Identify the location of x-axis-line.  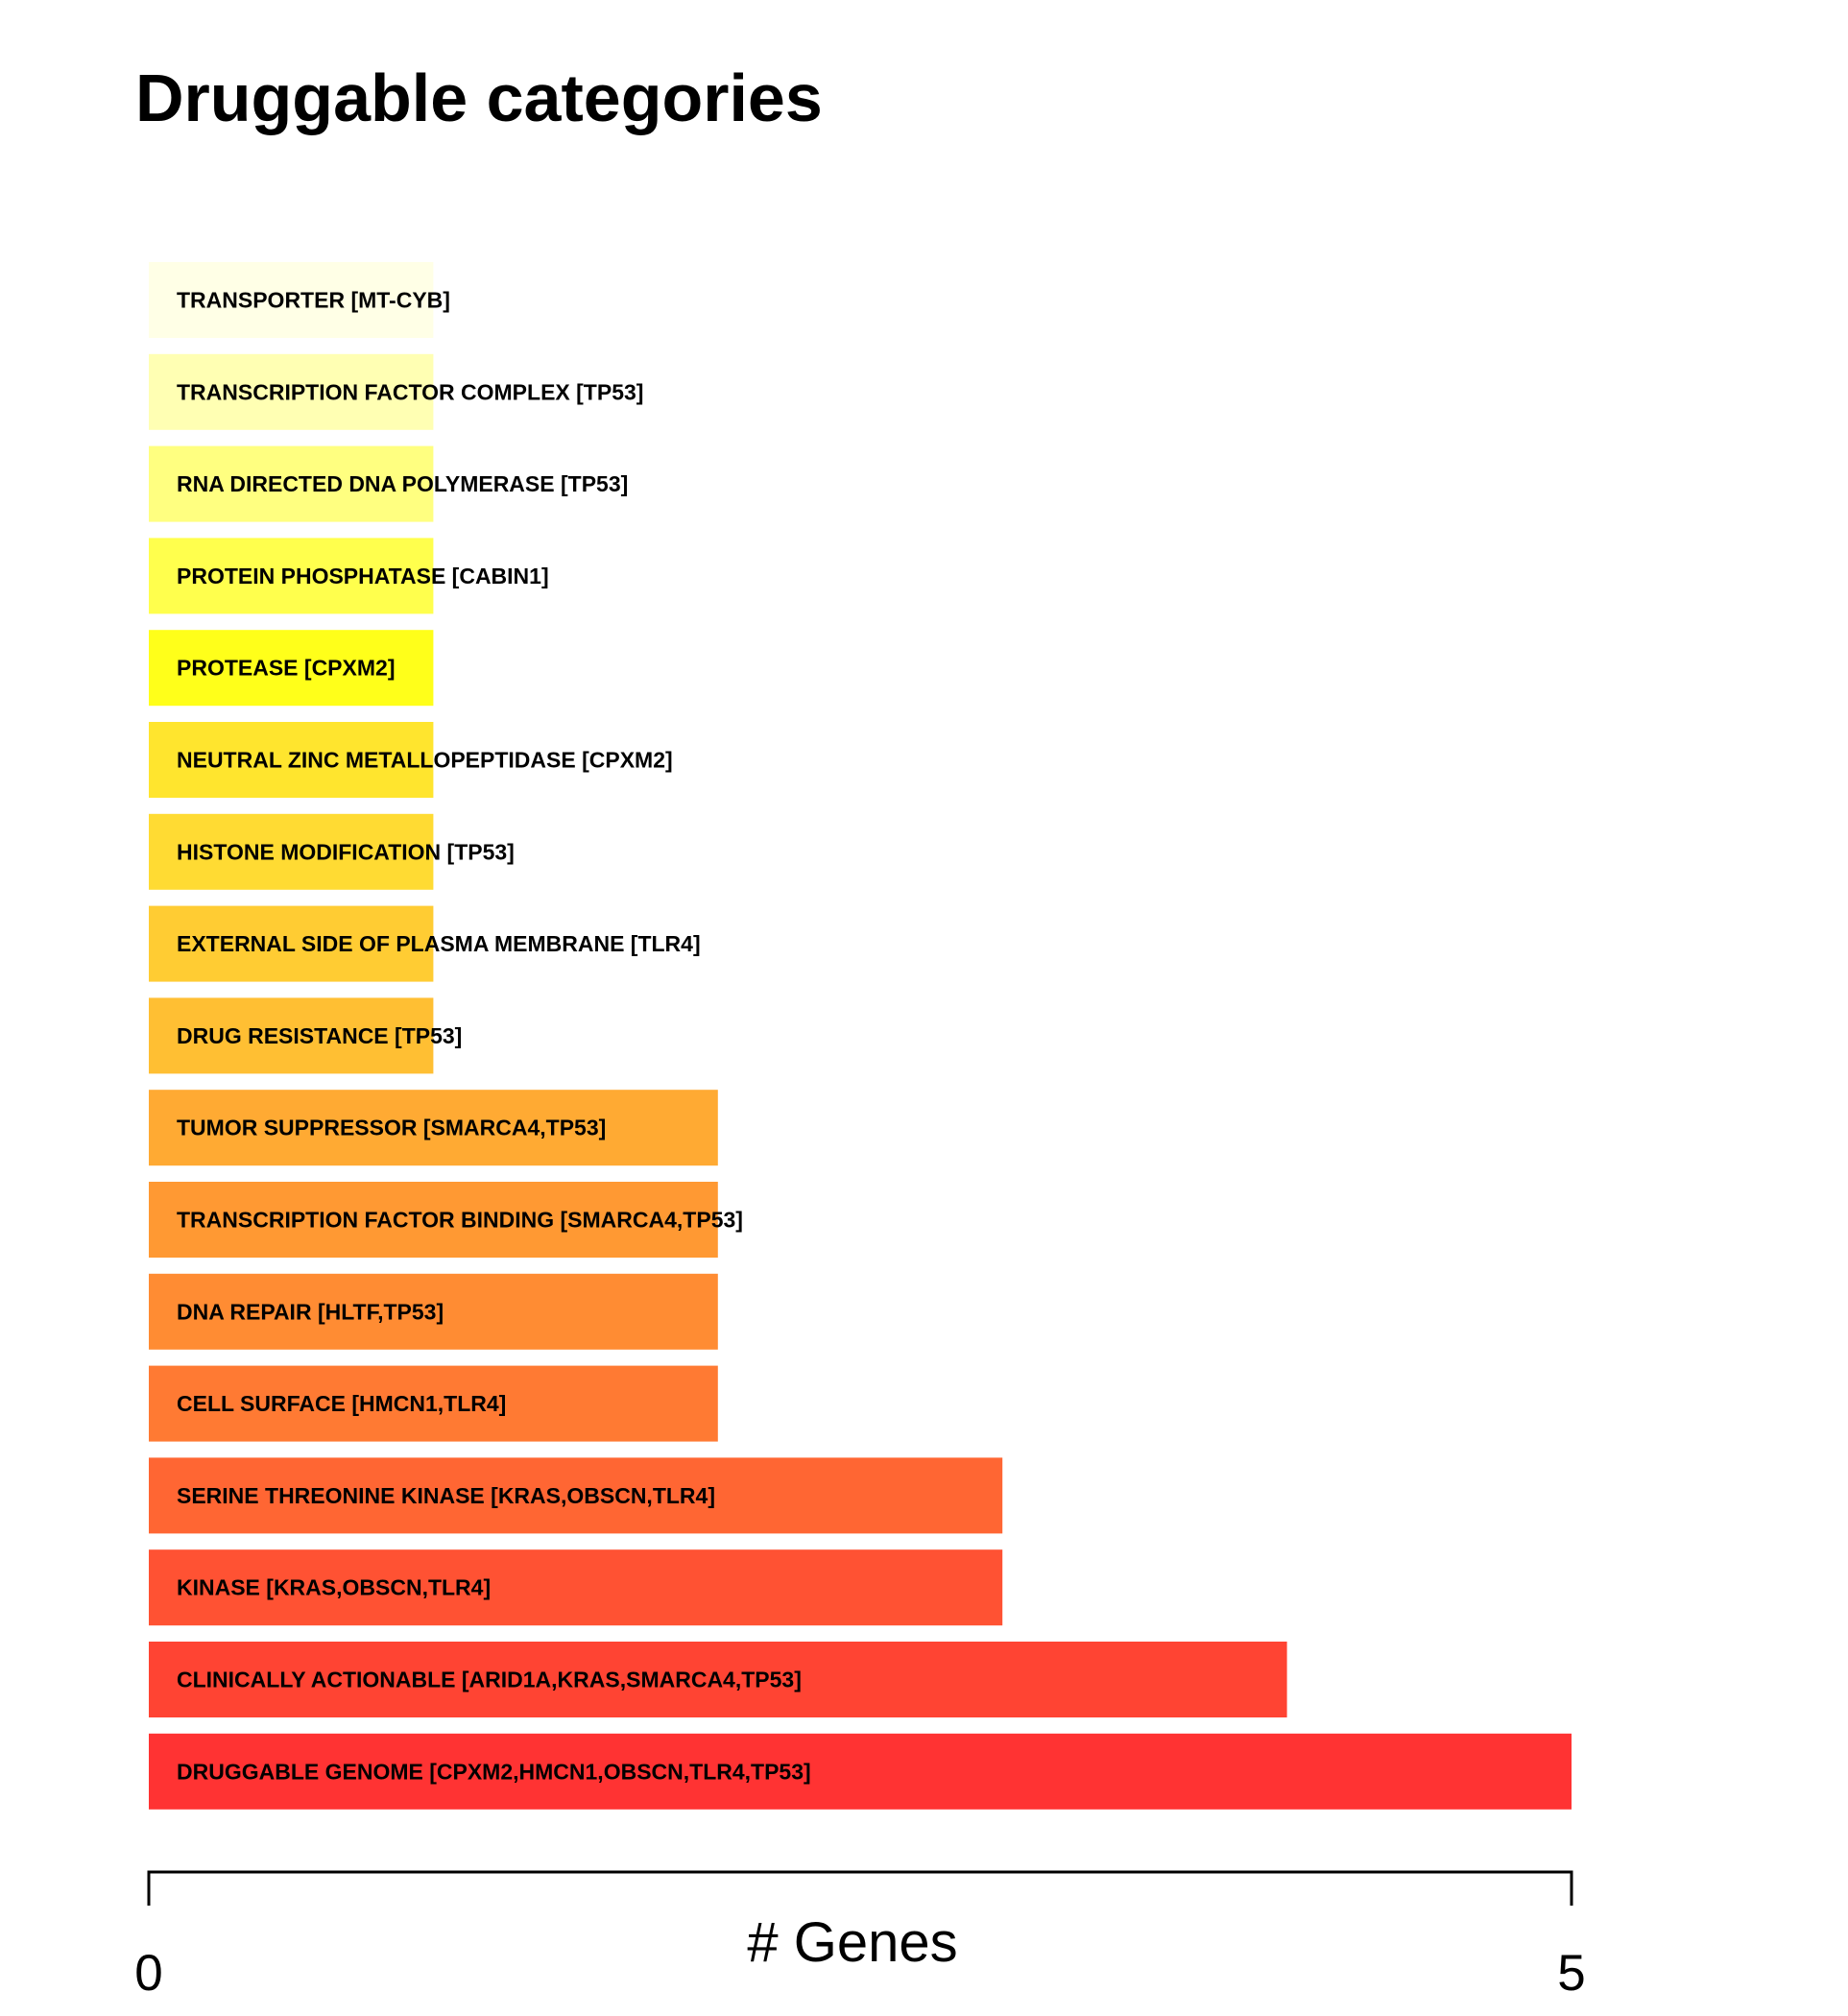
(860, 1888).